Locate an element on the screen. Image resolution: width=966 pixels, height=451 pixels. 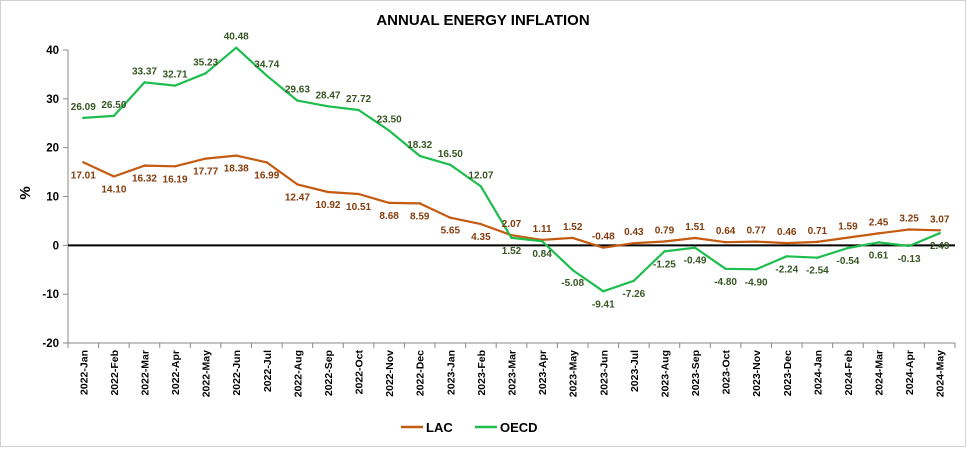
data-label-oecd: -0.54 is located at coordinates (848, 261).